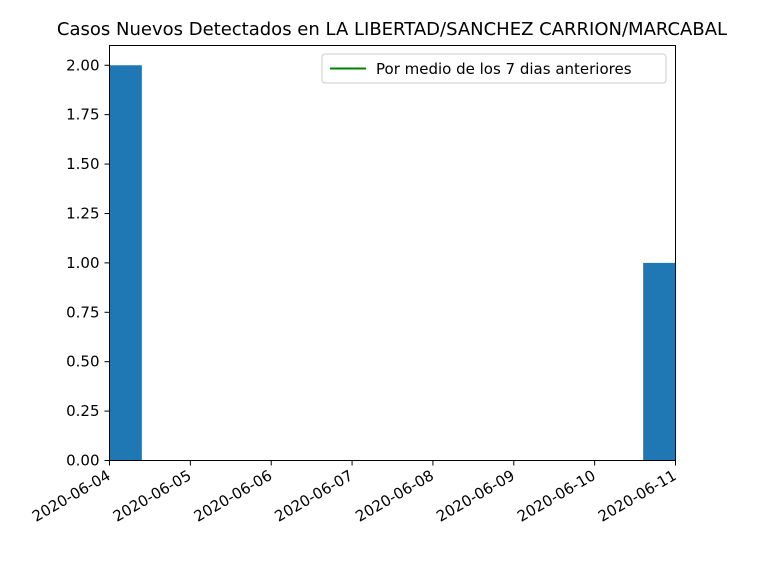 This screenshot has height=576, width=768. I want to click on y-tick-label: 0.75, so click(82, 312).